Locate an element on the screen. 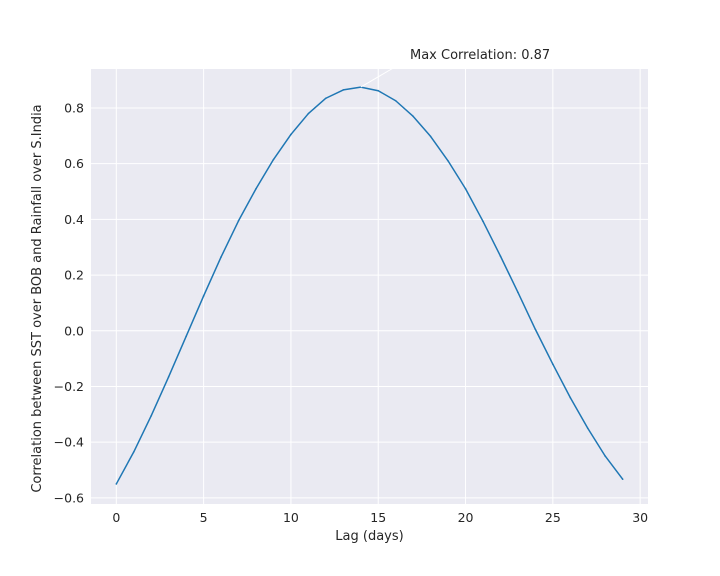  y-tick-label: 0.2 is located at coordinates (74, 275).